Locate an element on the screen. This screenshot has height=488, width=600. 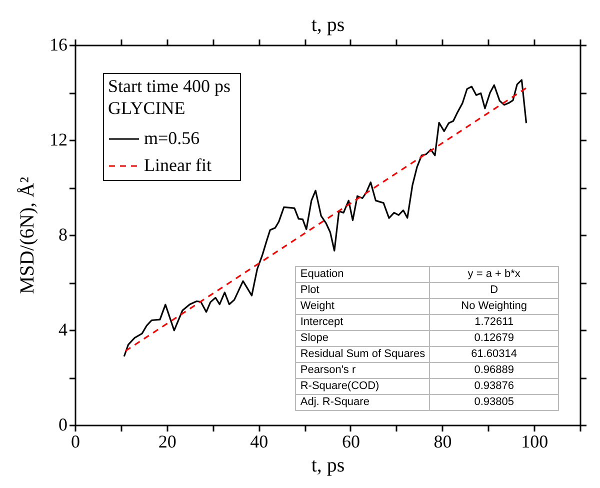
legend-label: Linear fit is located at coordinates (178, 165).